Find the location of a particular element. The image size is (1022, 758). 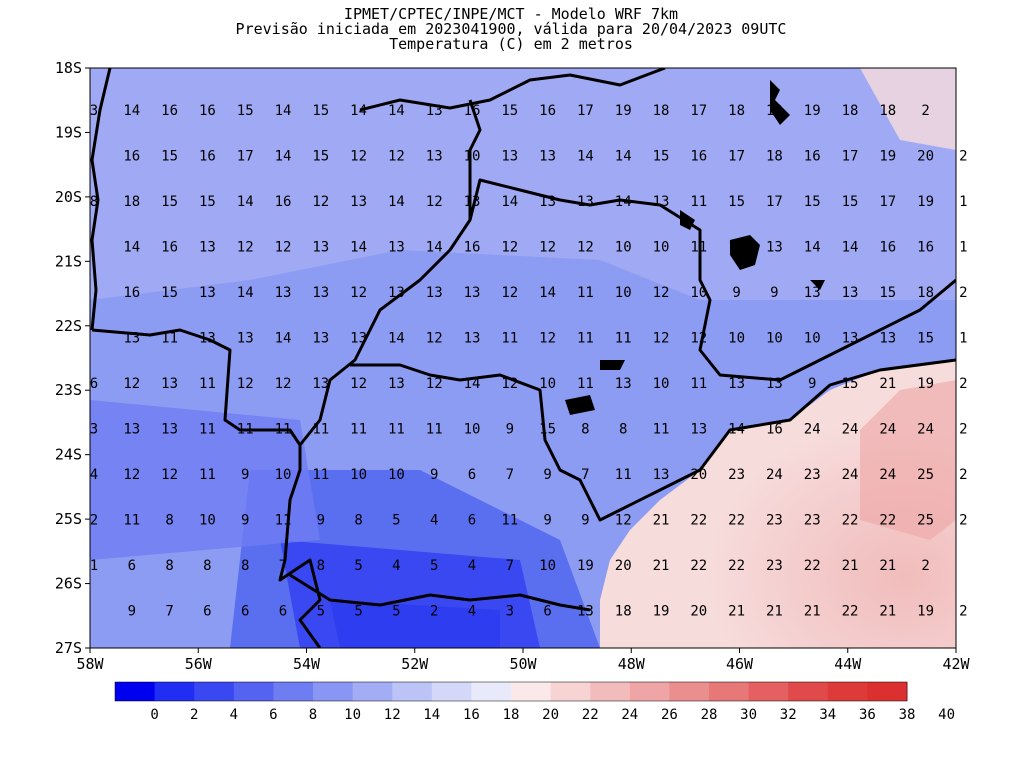

lon-label: 54W is located at coordinates (307, 664).